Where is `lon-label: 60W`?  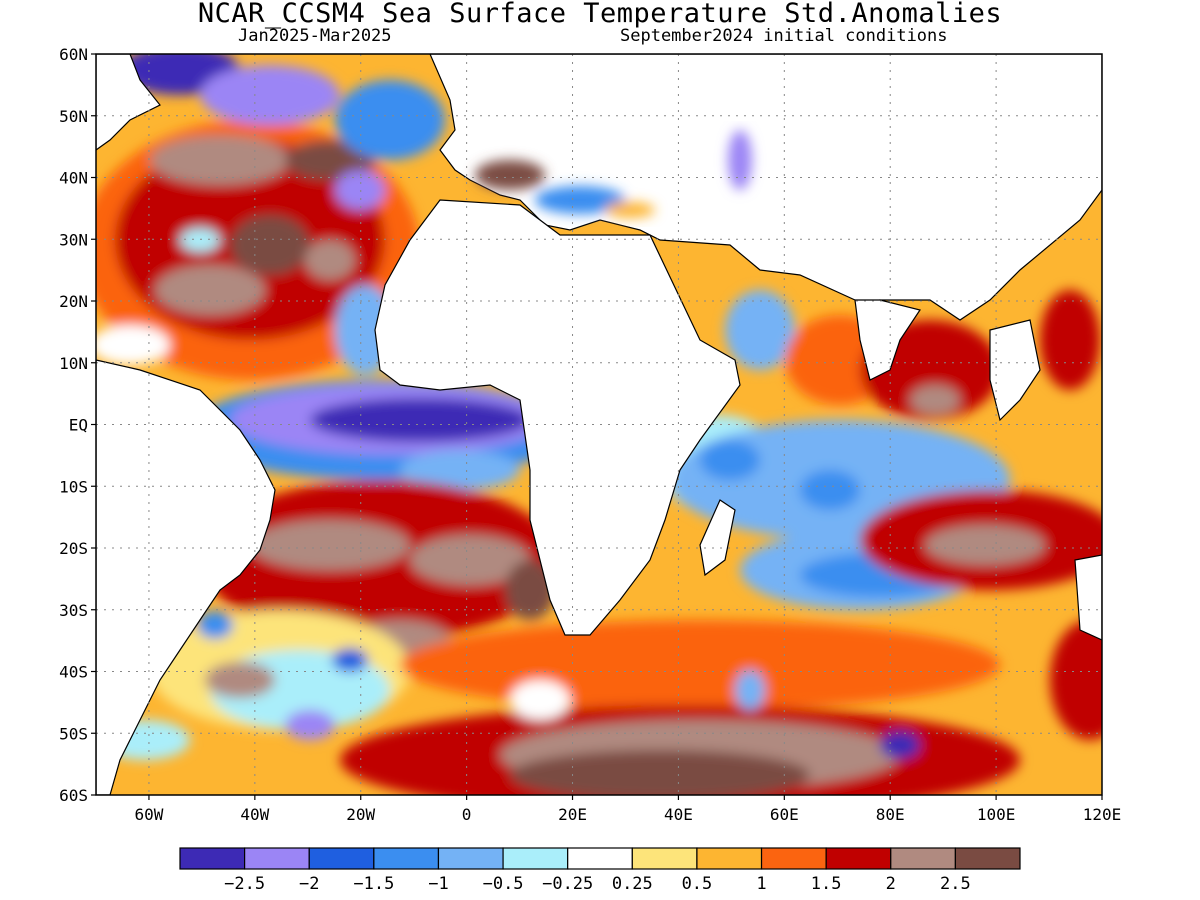
lon-label: 60W is located at coordinates (148, 814).